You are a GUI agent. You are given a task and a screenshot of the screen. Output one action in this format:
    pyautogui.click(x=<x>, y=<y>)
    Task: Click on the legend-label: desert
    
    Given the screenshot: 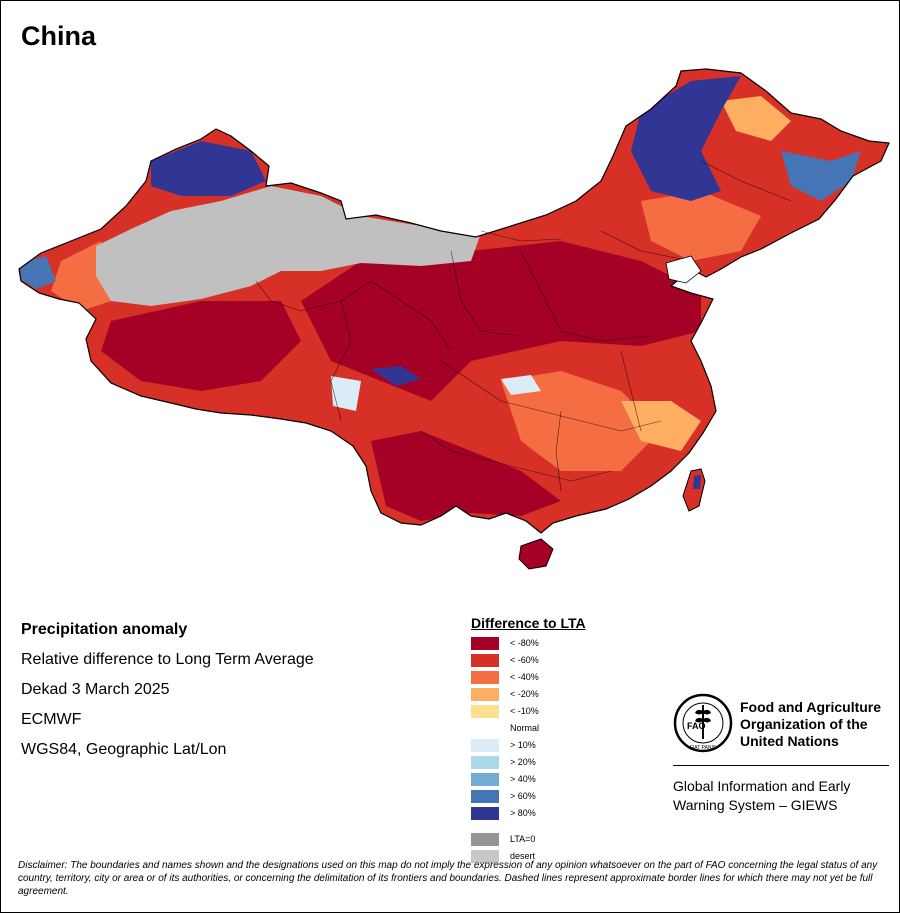 What is the action you would take?
    pyautogui.click(x=523, y=856)
    